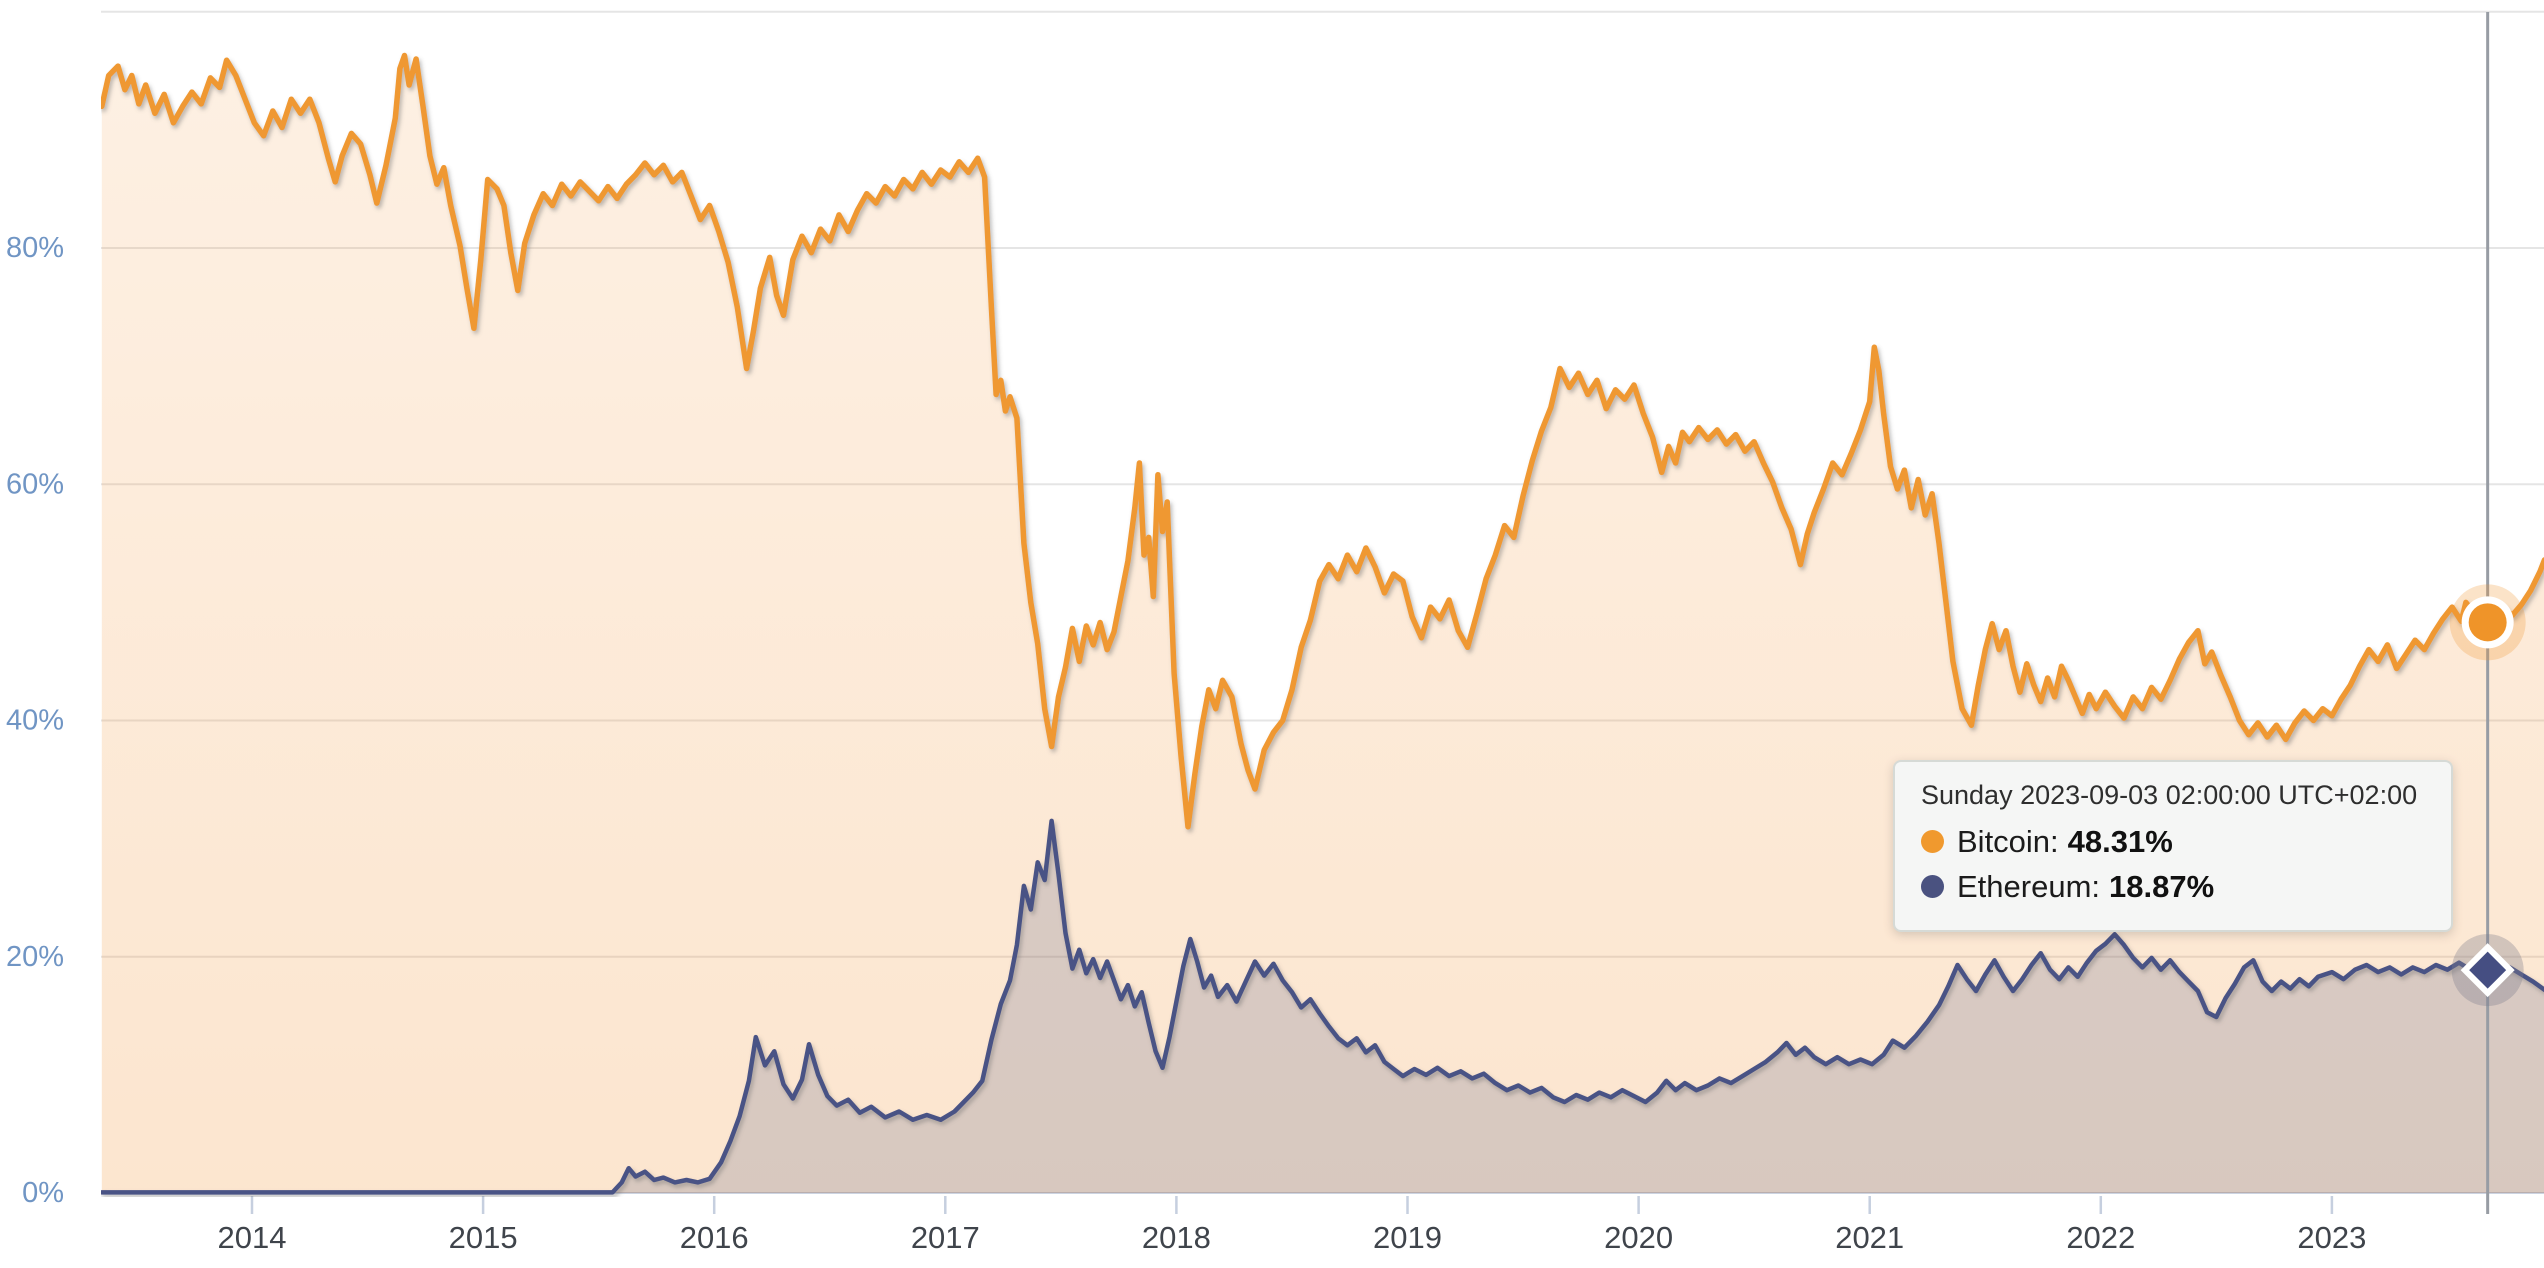  Describe the element at coordinates (2120, 841) in the screenshot. I see `tooltip-bitcoin-value: 48.31%` at that location.